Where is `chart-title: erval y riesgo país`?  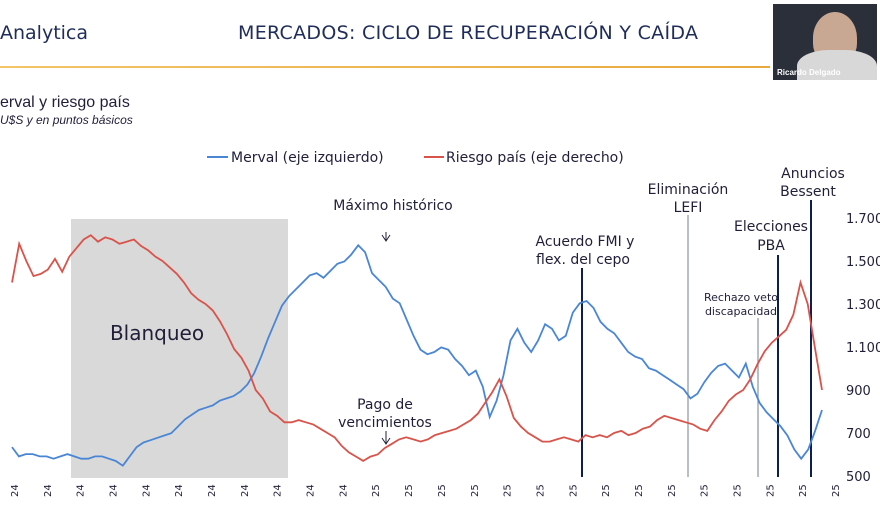 chart-title: erval y riesgo país is located at coordinates (65, 102).